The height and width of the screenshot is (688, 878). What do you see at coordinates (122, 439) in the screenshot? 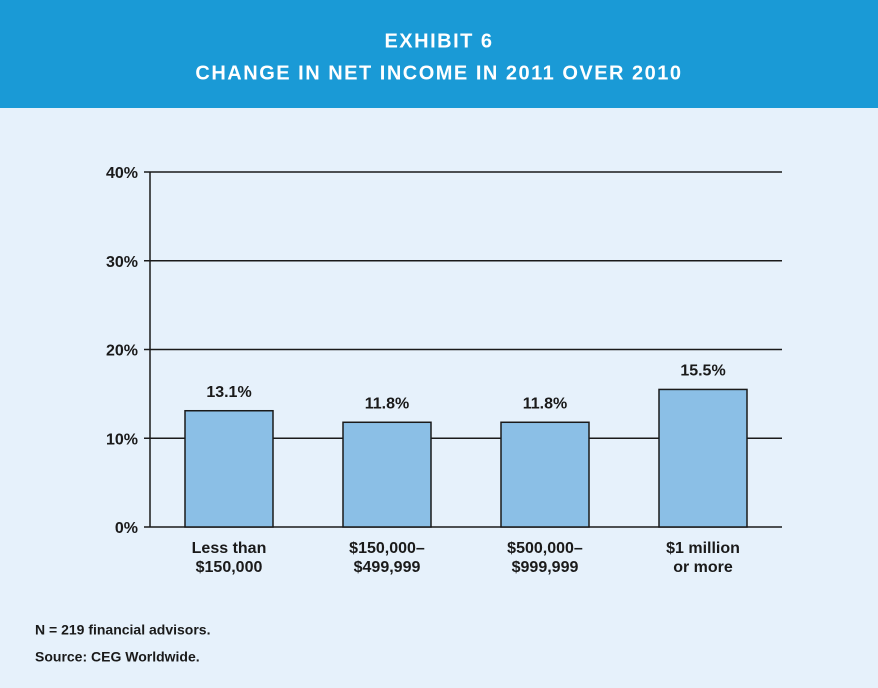
I see `y-tick-label: 10%` at bounding box center [122, 439].